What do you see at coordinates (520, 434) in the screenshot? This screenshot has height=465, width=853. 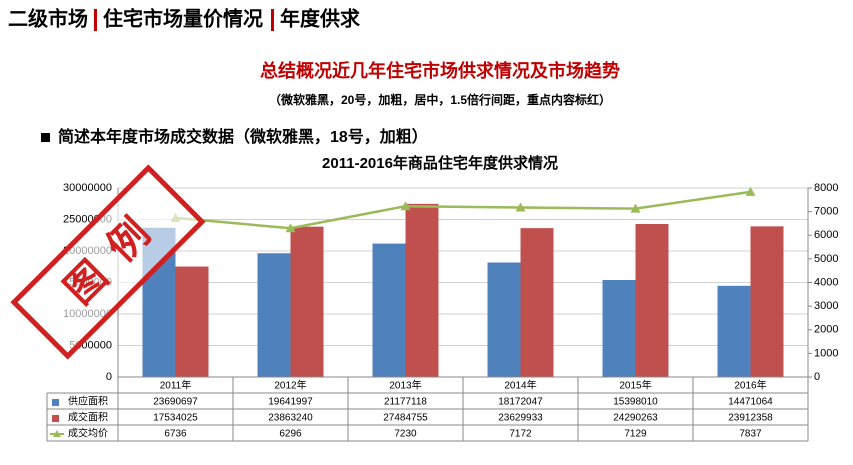 I see `table-value: 7172` at bounding box center [520, 434].